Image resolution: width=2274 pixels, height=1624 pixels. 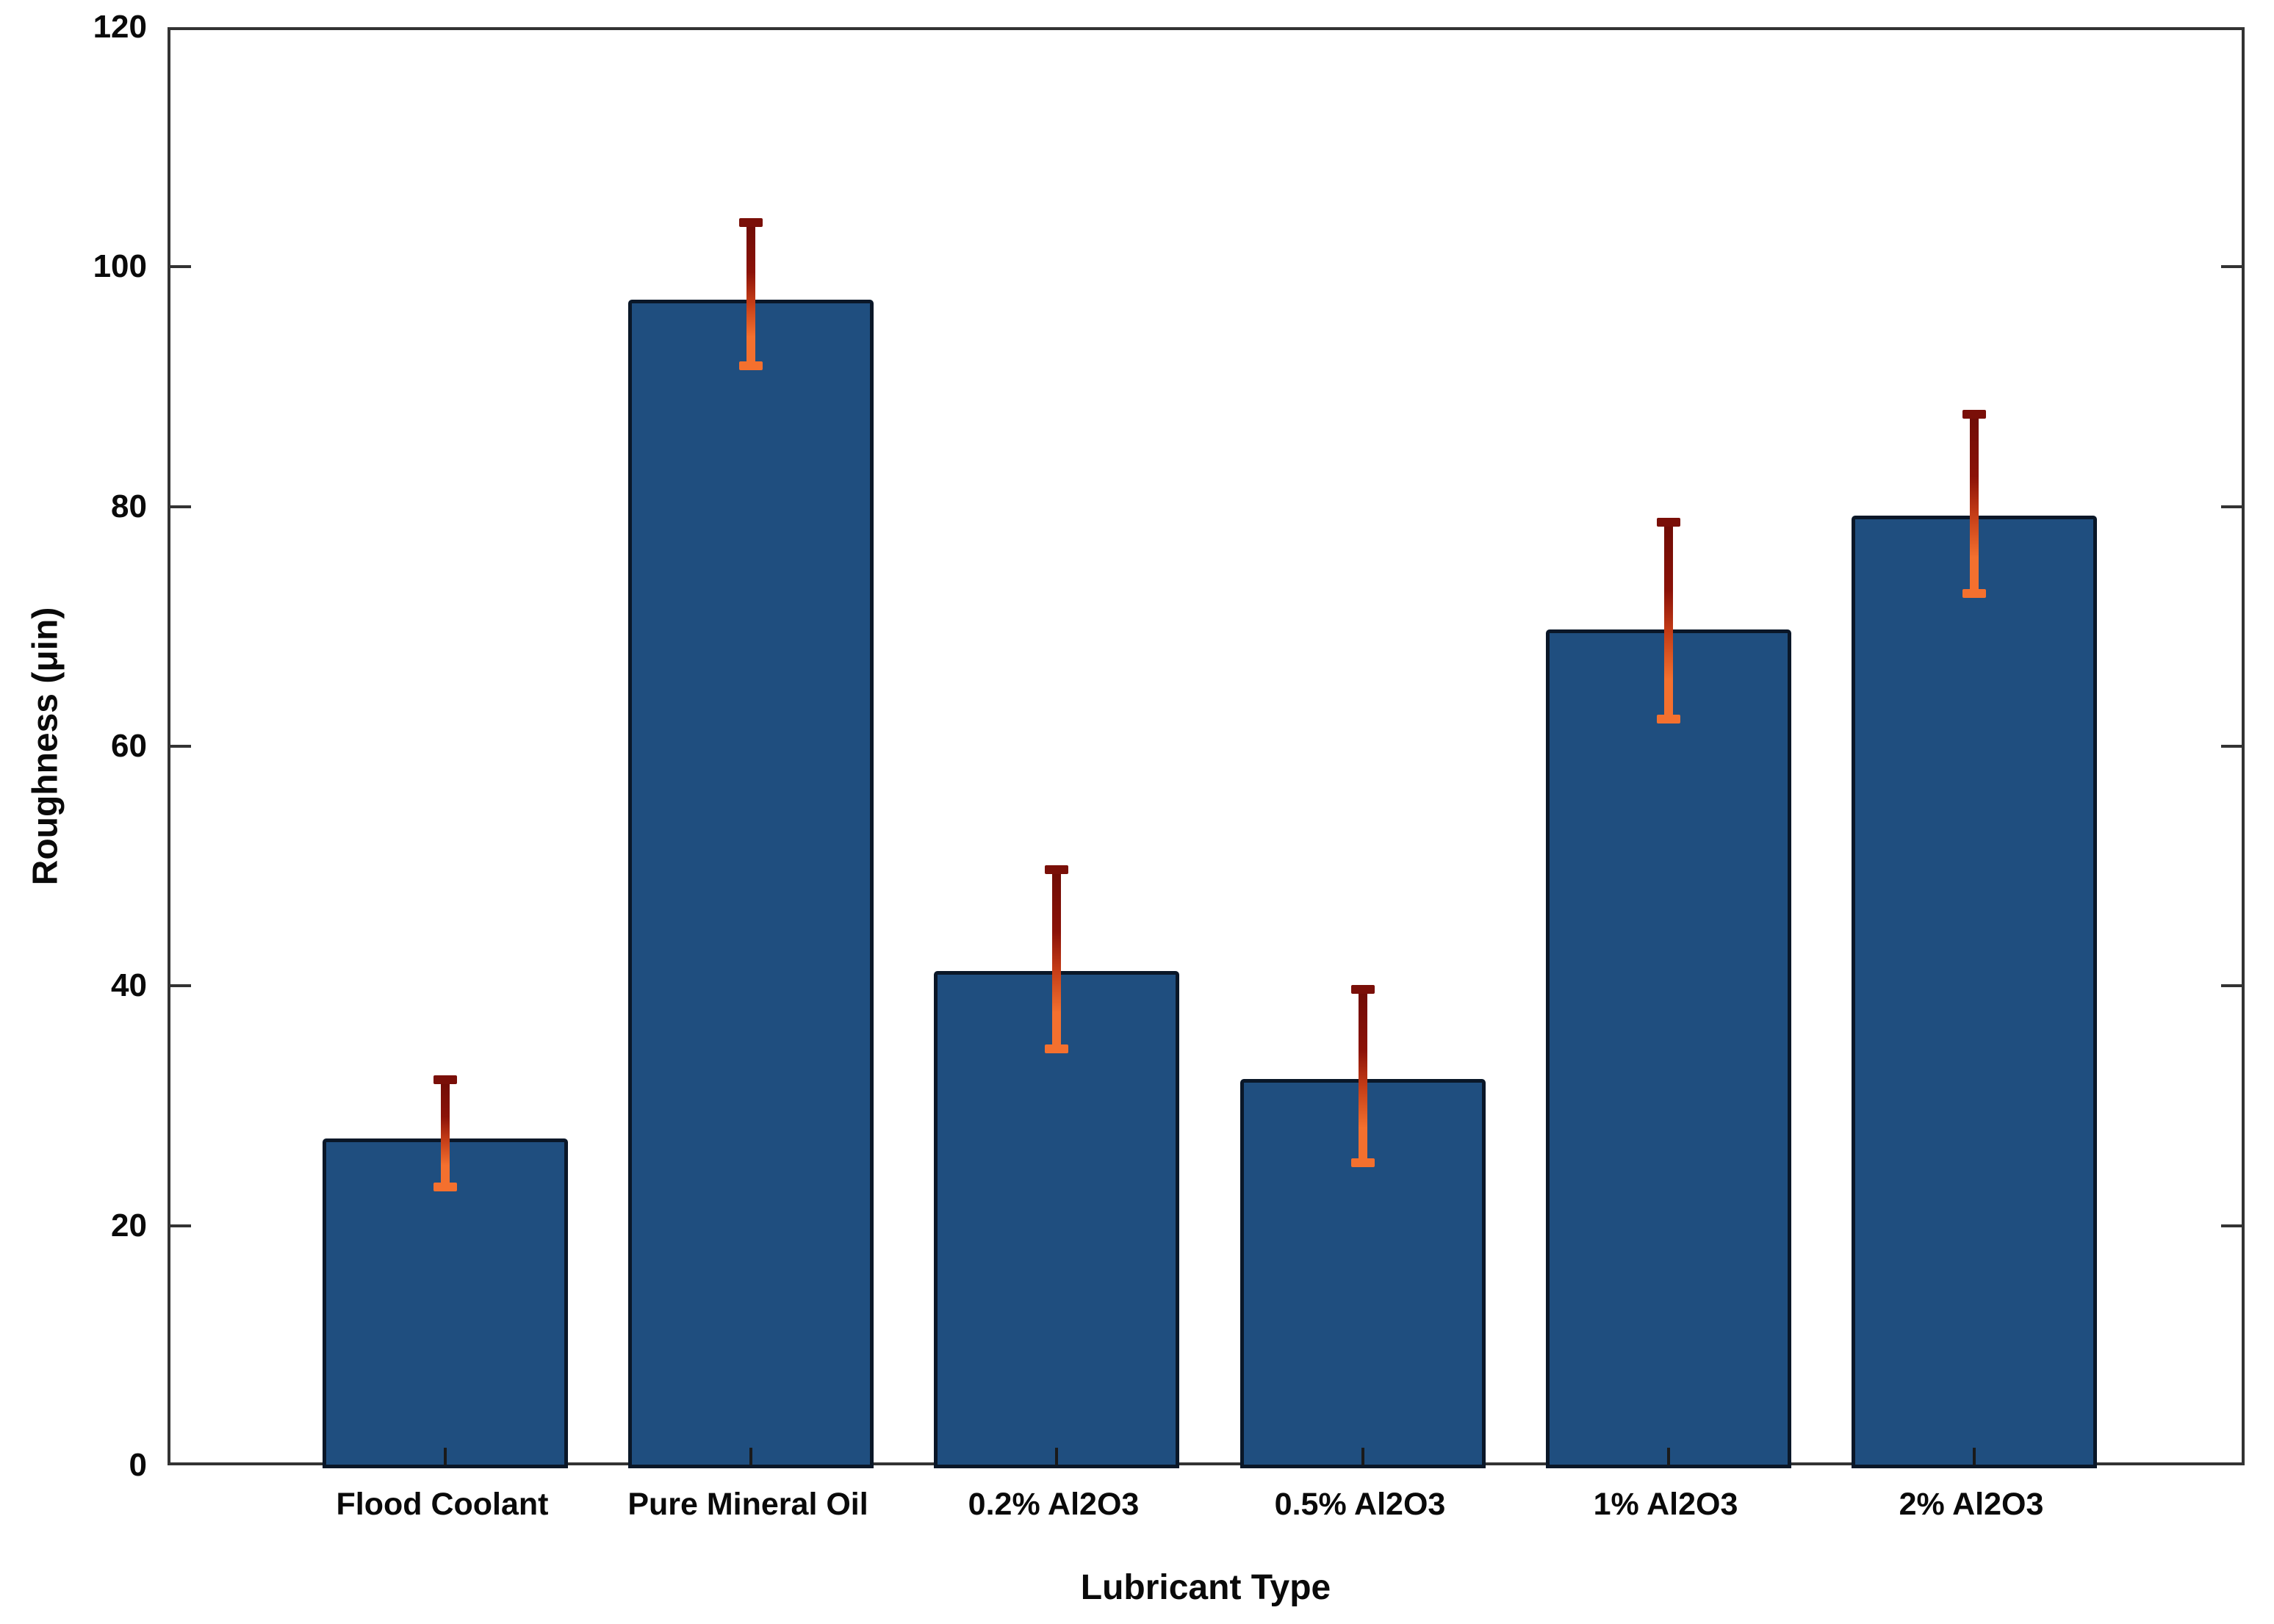 What do you see at coordinates (129, 985) in the screenshot?
I see `y-tick-label: 40` at bounding box center [129, 985].